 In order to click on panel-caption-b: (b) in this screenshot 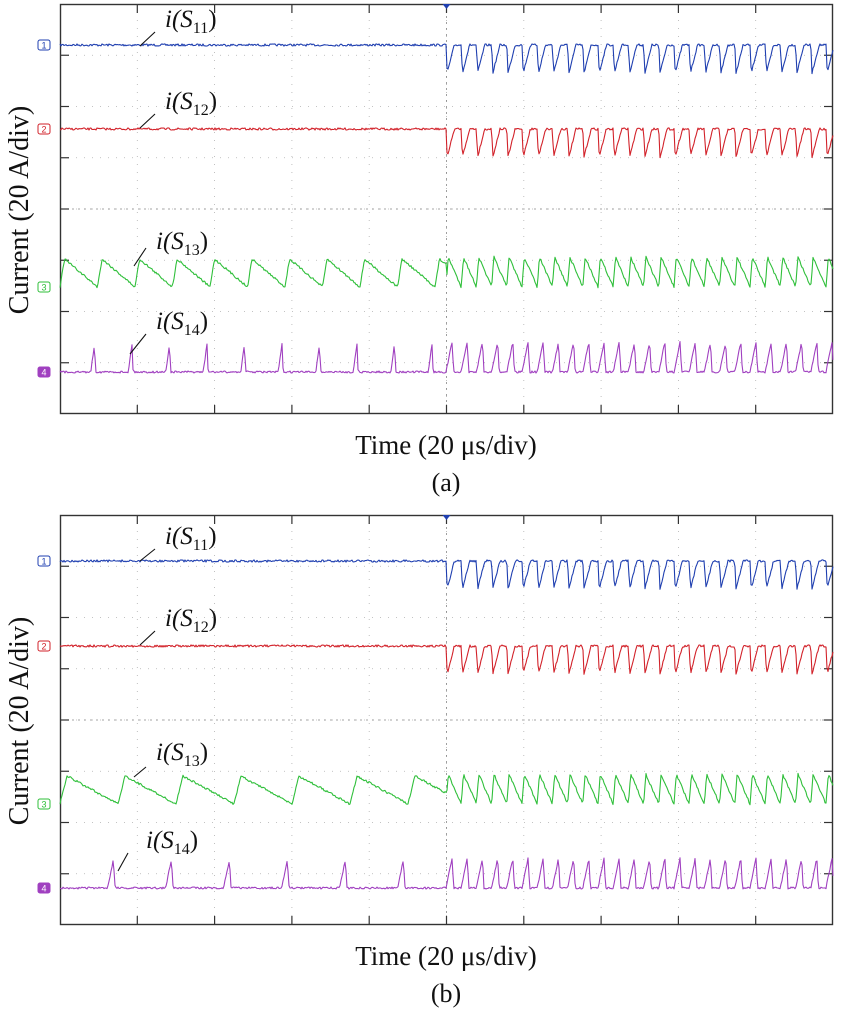, I will do `click(446, 993)`.